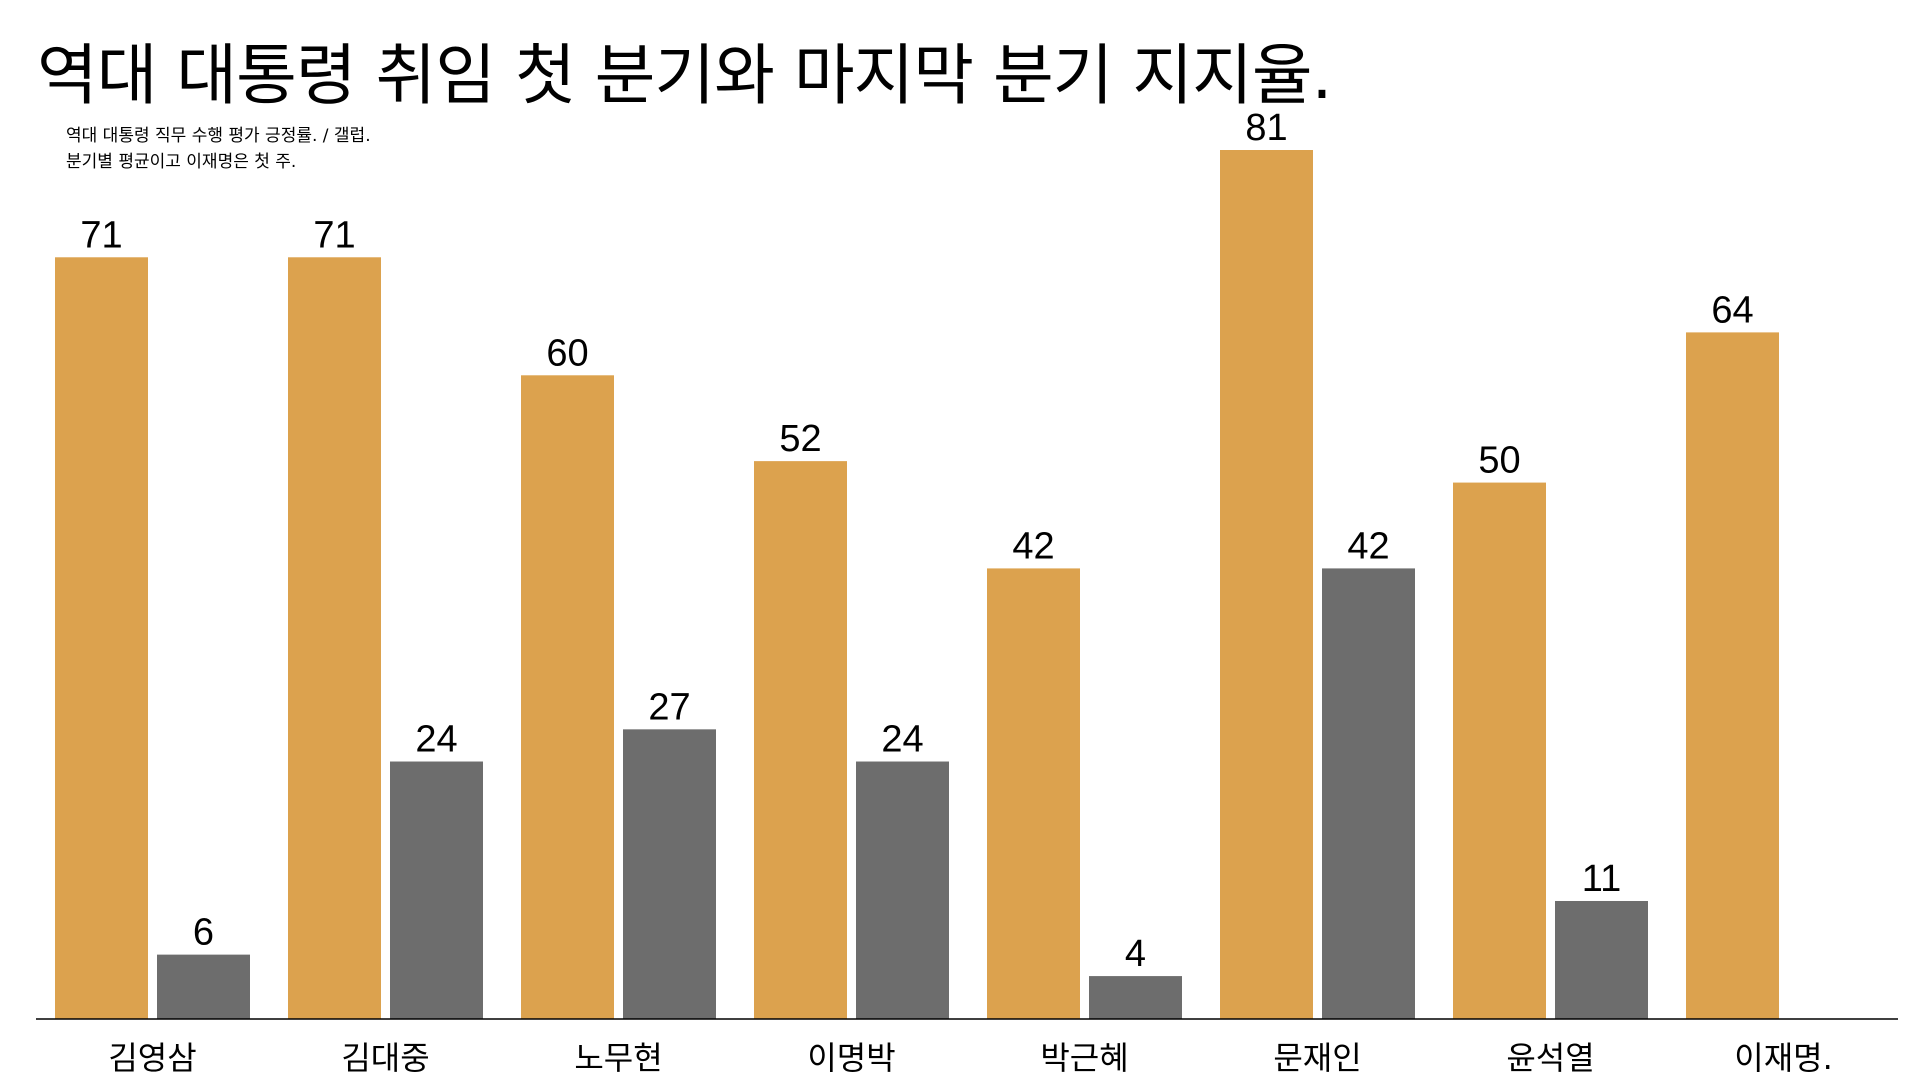  I want to click on chart-subtitle-line-2: 분기별 평균이고 이재명은 첫 주., so click(181, 162).